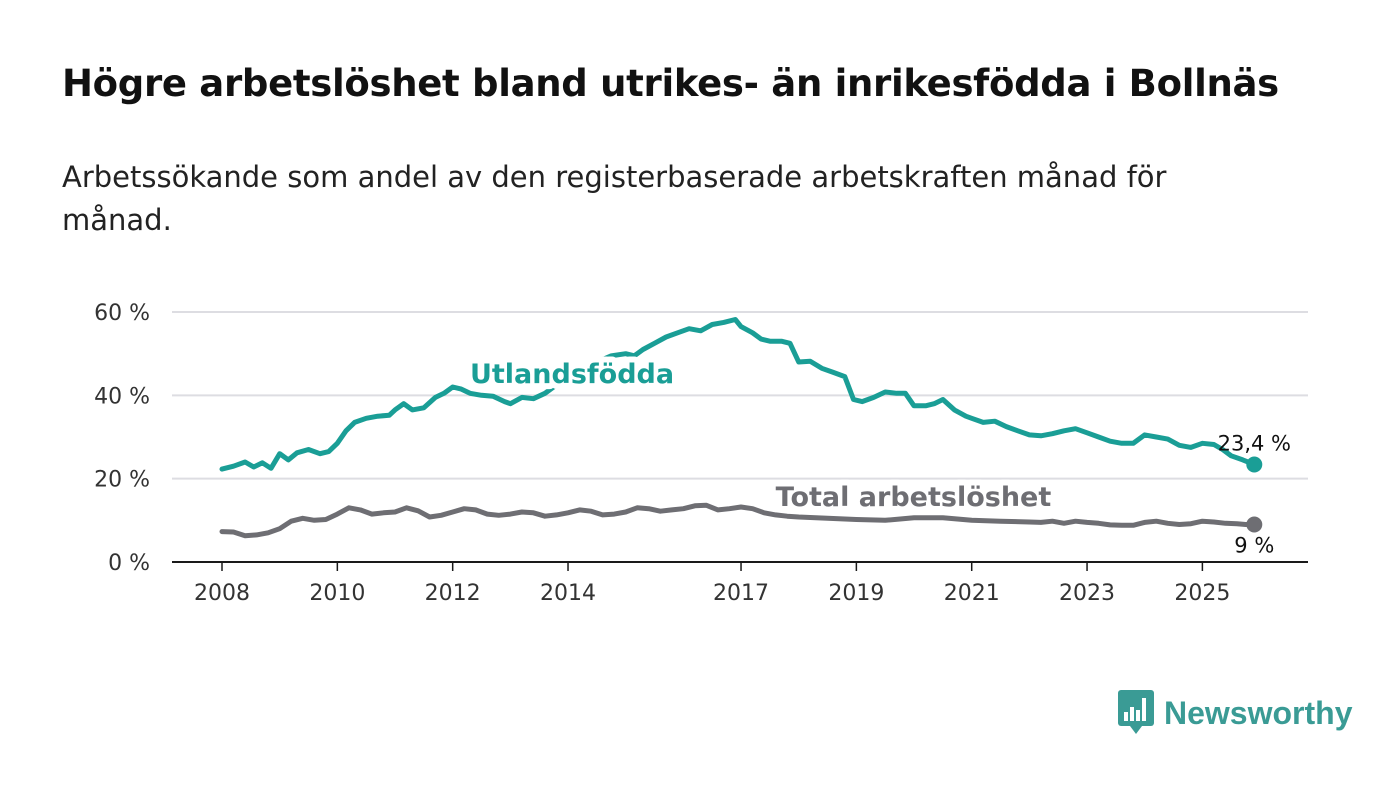 The height and width of the screenshot is (794, 1400). Describe the element at coordinates (337, 593) in the screenshot. I see `x-tick-label: 2010` at that location.